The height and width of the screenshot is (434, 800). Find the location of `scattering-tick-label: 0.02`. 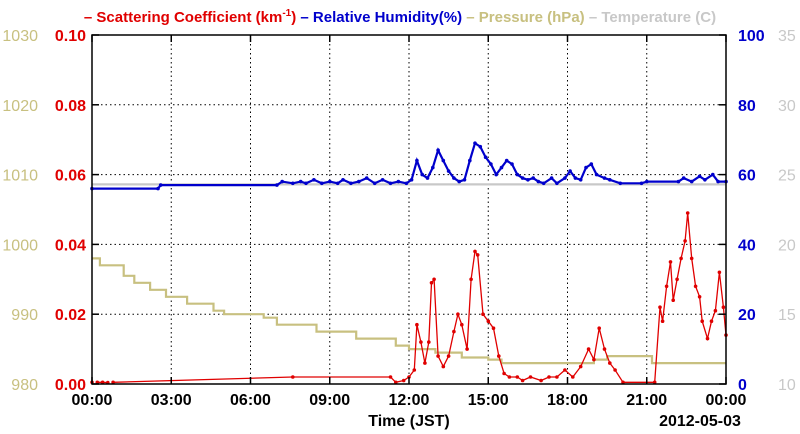

scattering-tick-label: 0.02 is located at coordinates (70, 315).